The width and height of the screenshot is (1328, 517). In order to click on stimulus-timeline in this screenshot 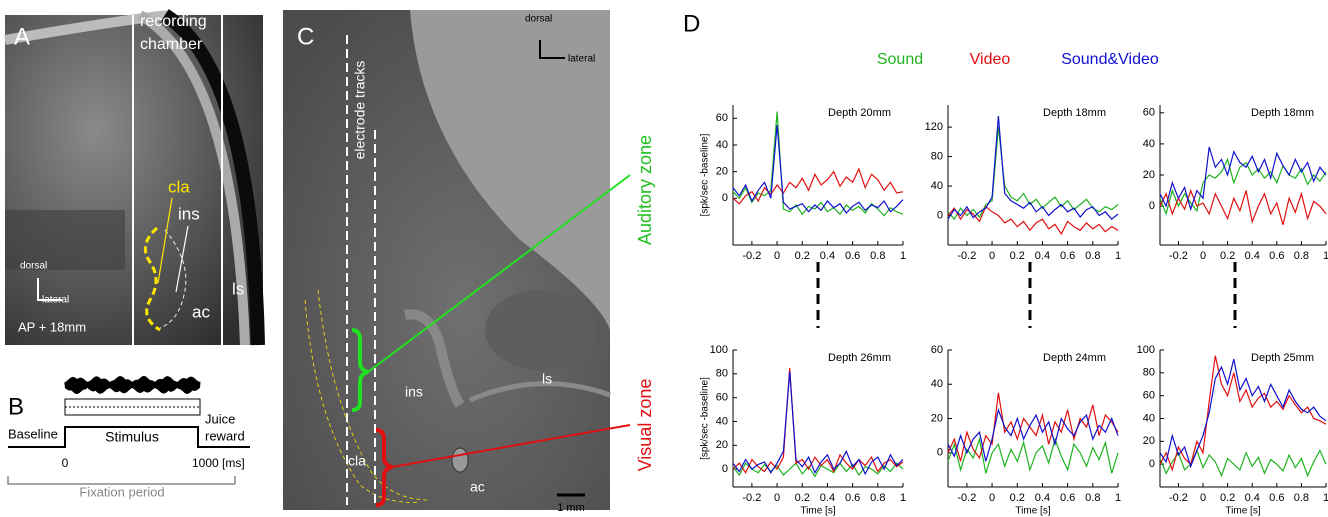, I will do `click(129, 437)`.